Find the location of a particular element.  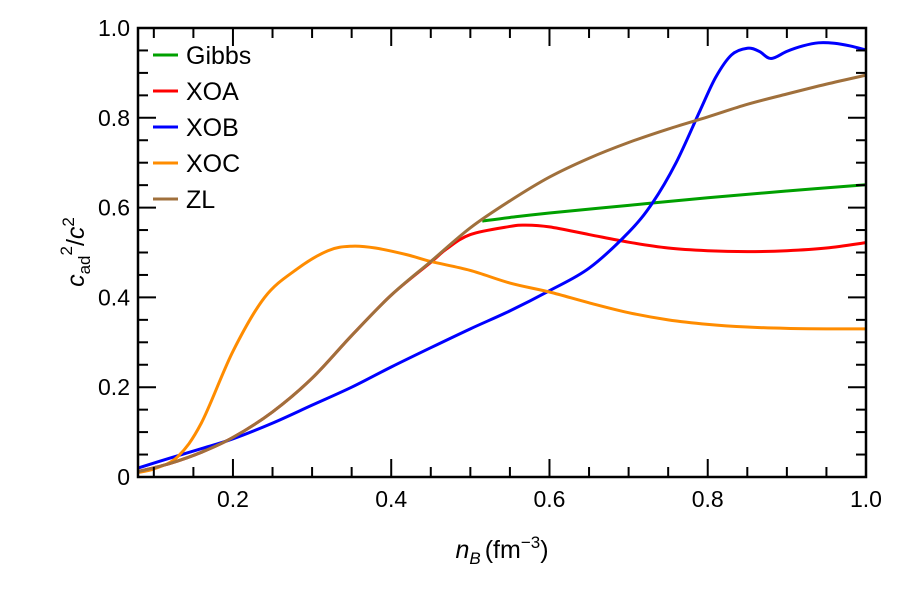

legend-item-xob: XOB is located at coordinates (196, 128).